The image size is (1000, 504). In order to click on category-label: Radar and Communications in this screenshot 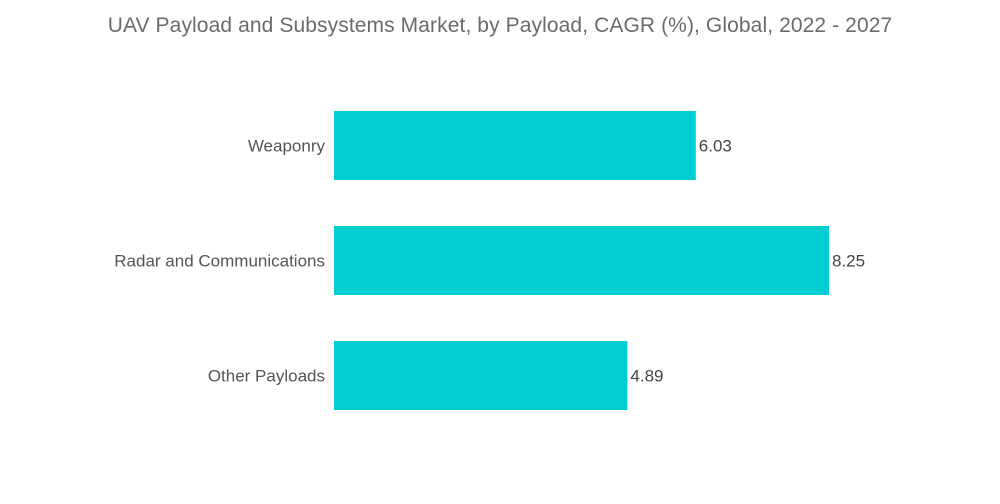, I will do `click(219, 261)`.